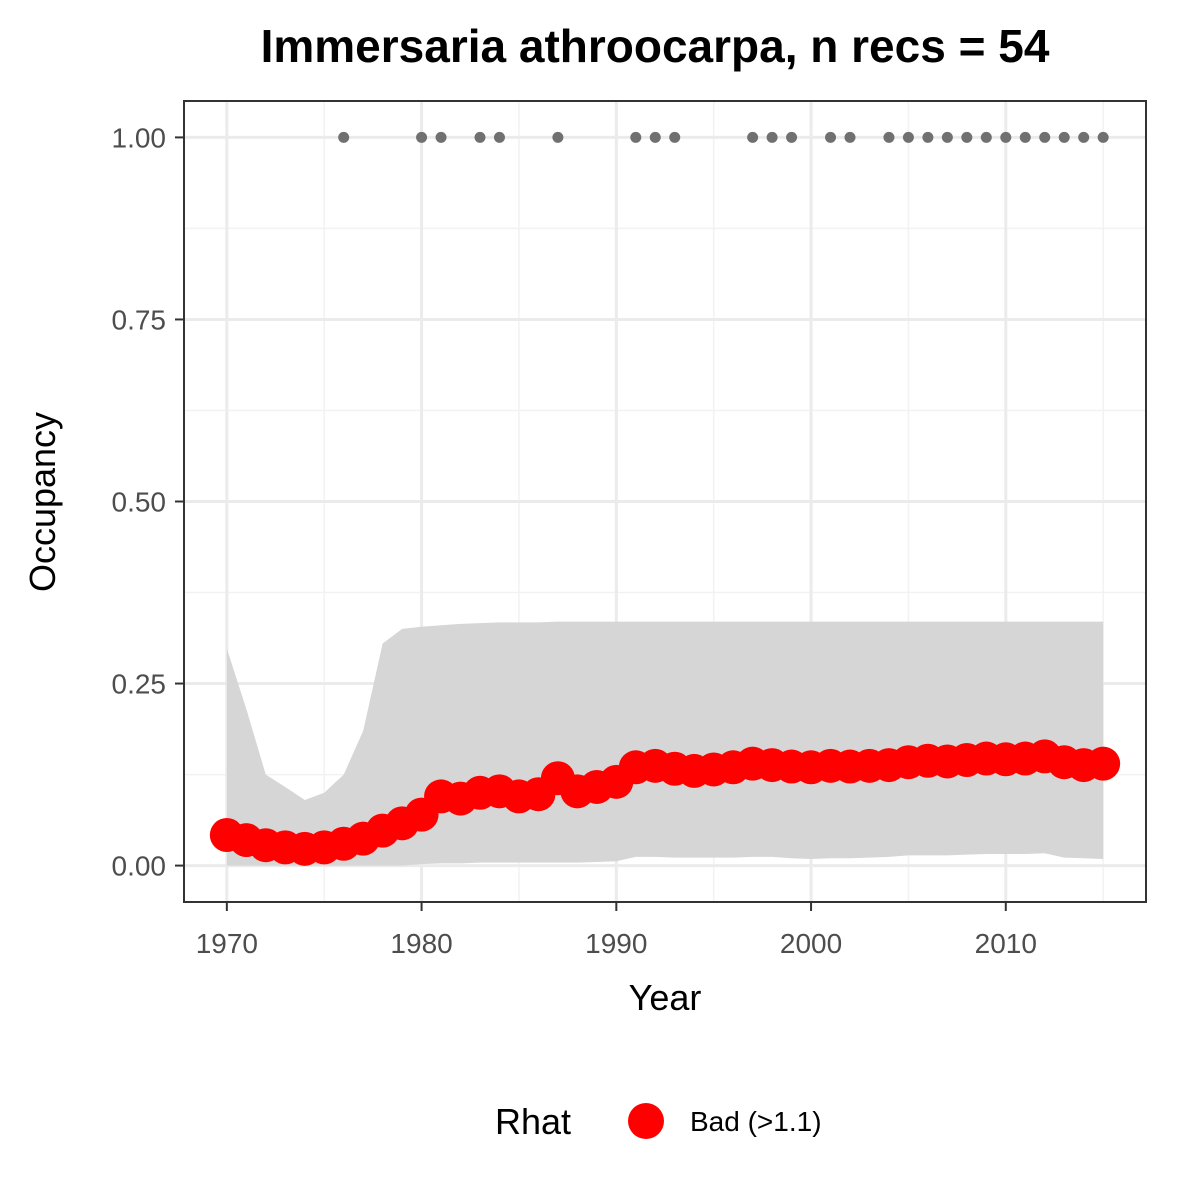  What do you see at coordinates (139, 502) in the screenshot?
I see `y-tick-label: 0.50` at bounding box center [139, 502].